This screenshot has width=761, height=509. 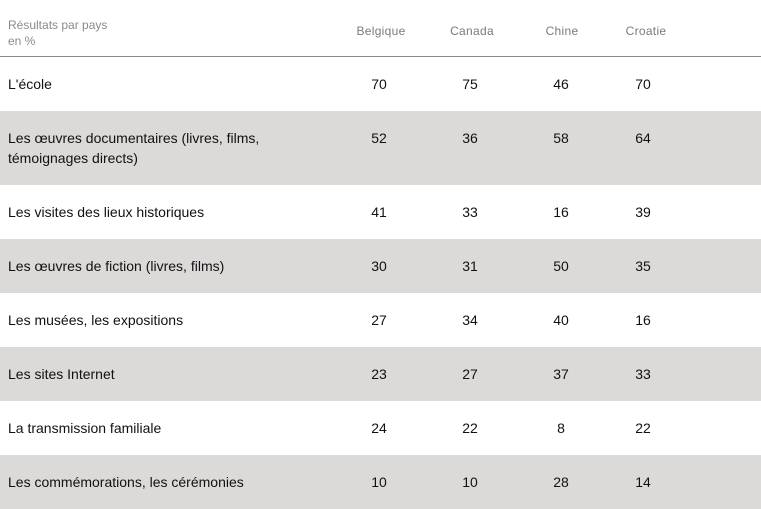 I want to click on table-row: La transmission familiale 24 22 8 22, so click(x=380, y=428).